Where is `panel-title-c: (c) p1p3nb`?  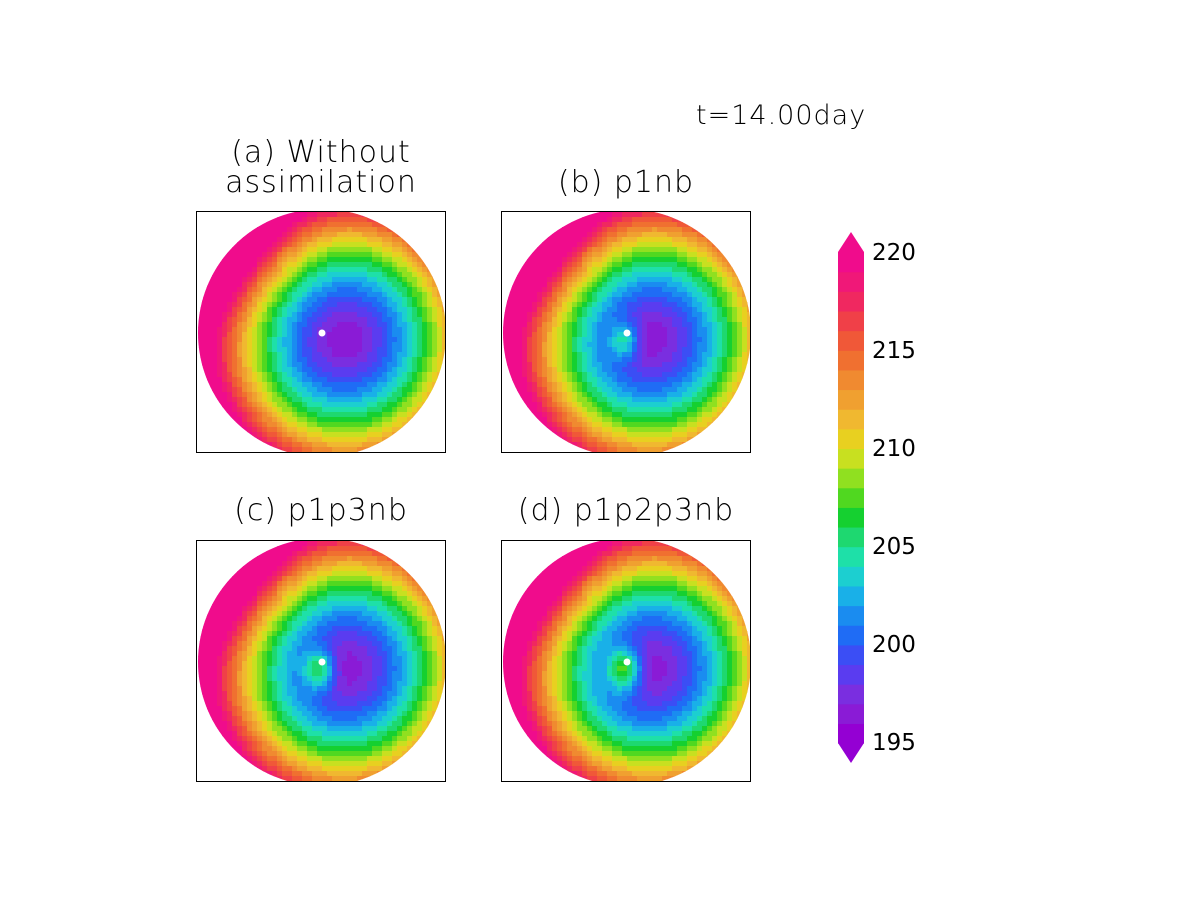 panel-title-c: (c) p1p3nb is located at coordinates (321, 510).